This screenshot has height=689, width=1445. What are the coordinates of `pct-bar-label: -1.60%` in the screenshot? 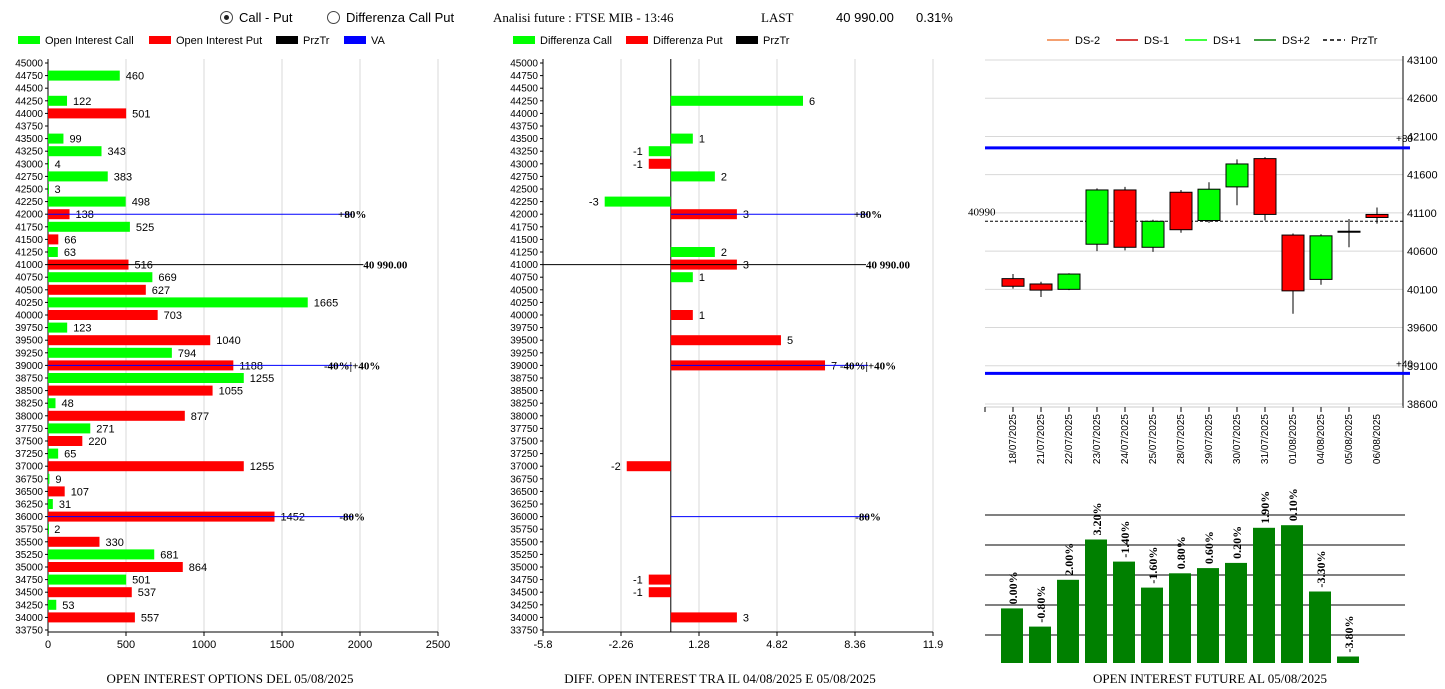 It's located at (1153, 565).